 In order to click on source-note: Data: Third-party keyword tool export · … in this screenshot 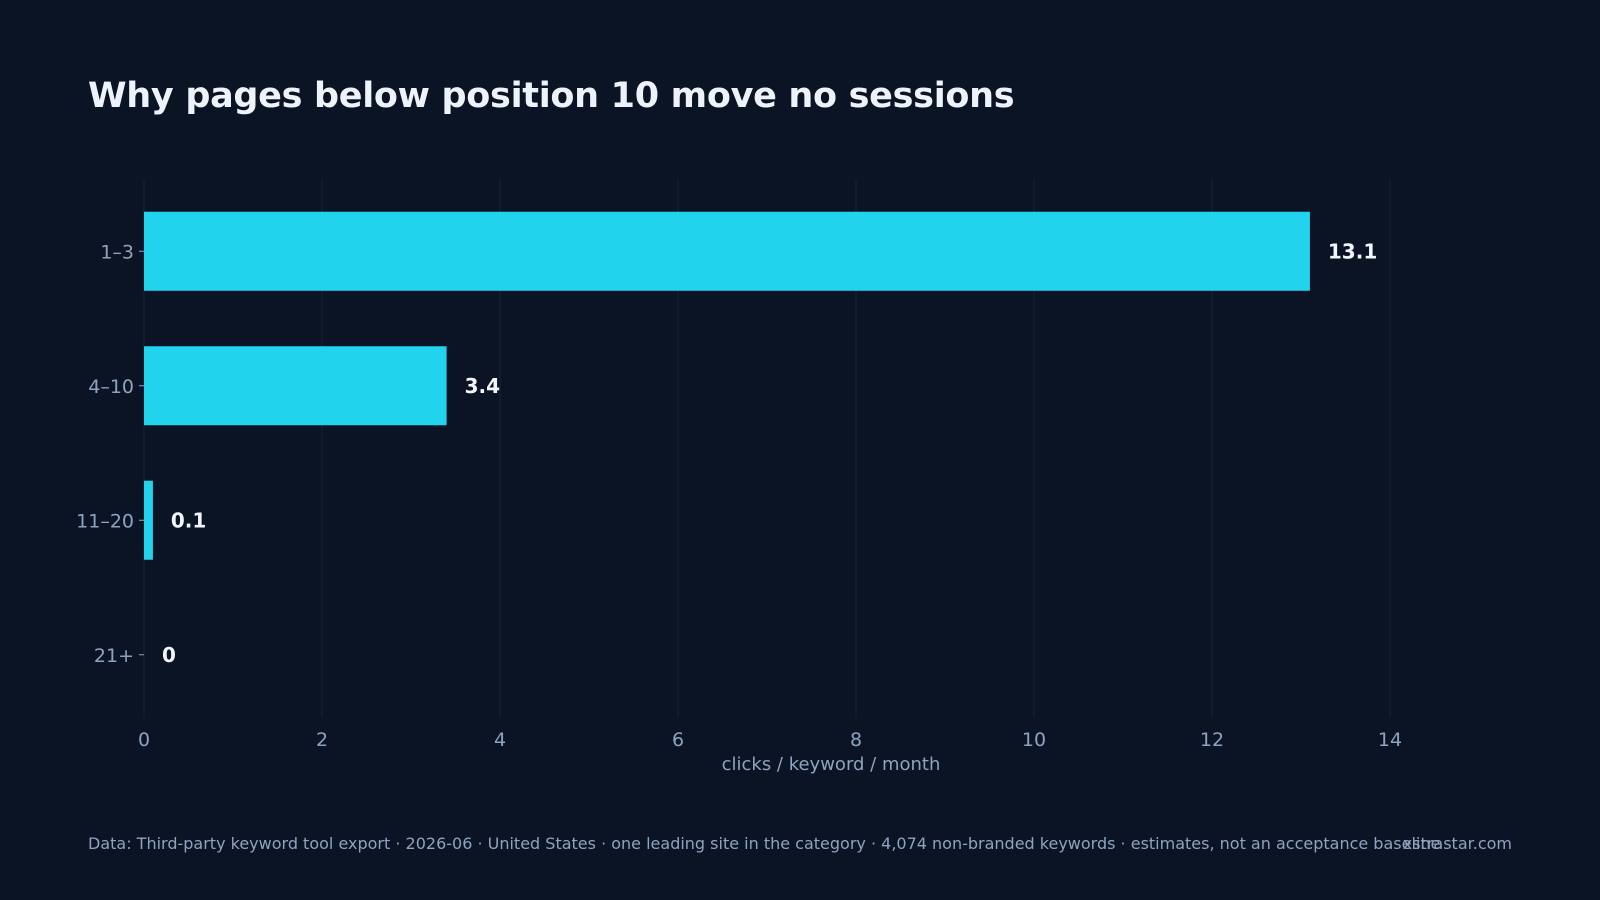, I will do `click(764, 843)`.